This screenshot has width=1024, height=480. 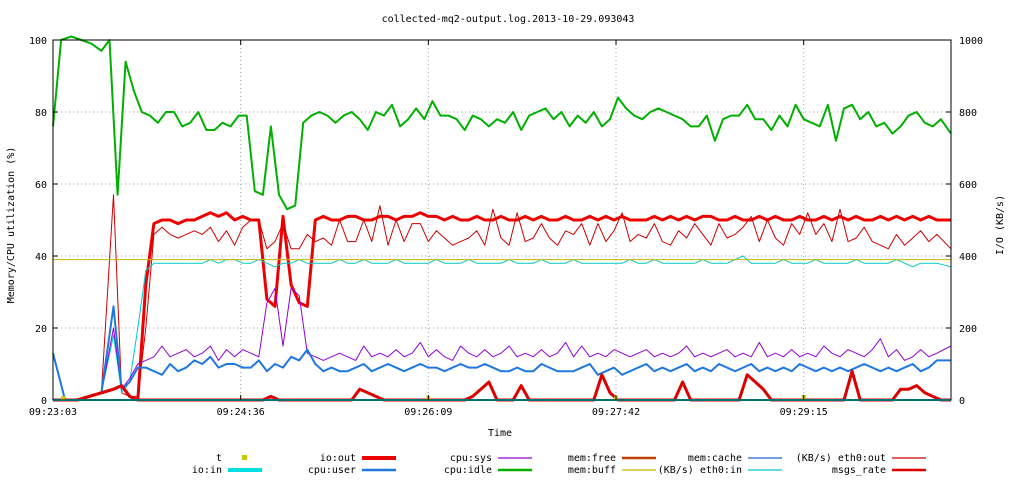 I want to click on y2-tick-label: 1000, so click(x=971, y=41).